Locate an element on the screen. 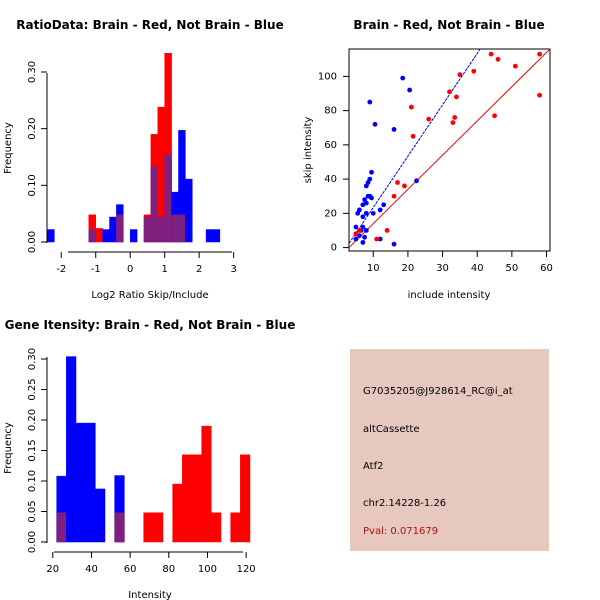 This screenshot has height=600, width=600. scatter-points is located at coordinates (448, 149).